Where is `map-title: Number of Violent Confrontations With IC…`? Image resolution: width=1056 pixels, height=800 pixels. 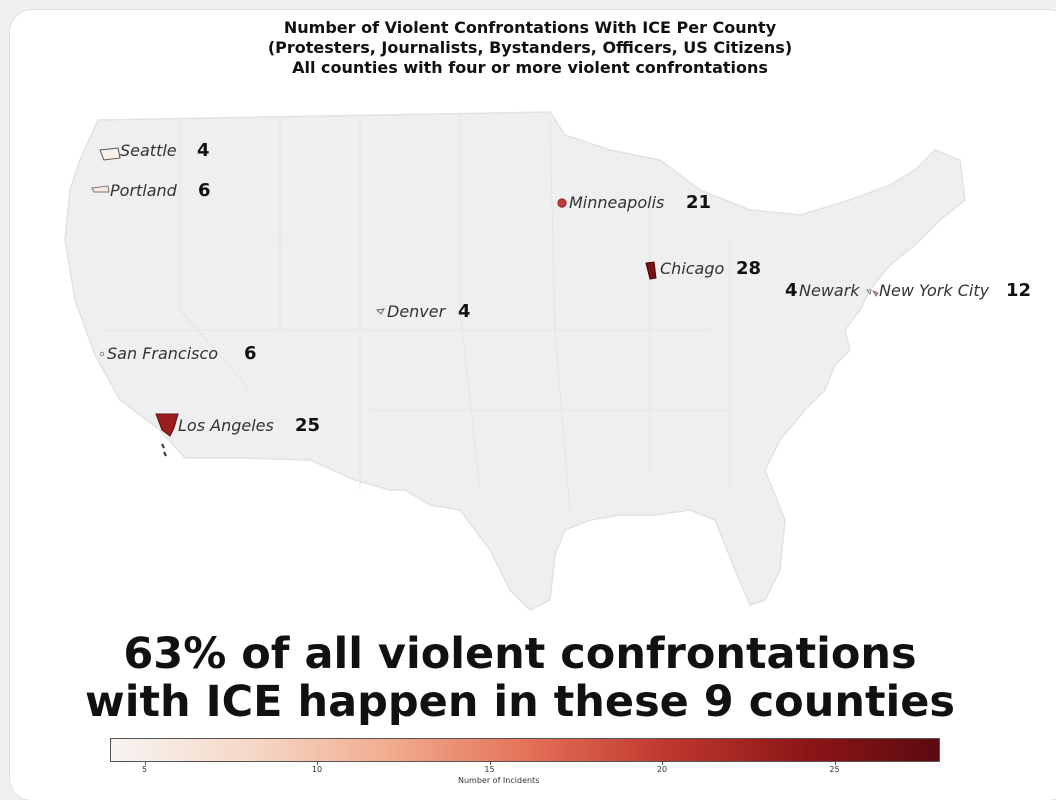 map-title: Number of Violent Confrontations With IC… is located at coordinates (530, 48).